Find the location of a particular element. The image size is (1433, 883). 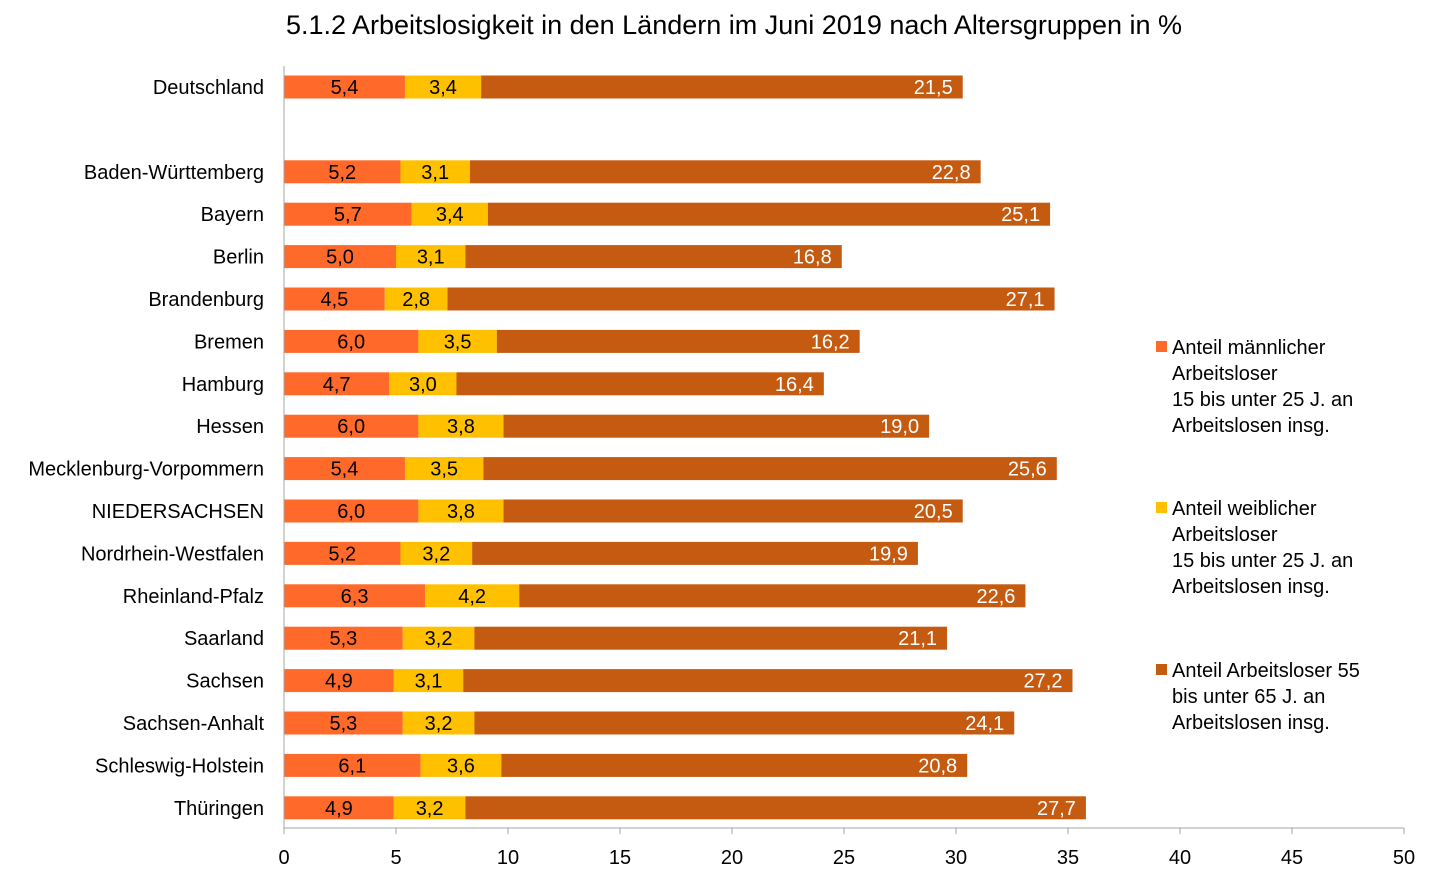

x-tick-label: 20 is located at coordinates (732, 858).